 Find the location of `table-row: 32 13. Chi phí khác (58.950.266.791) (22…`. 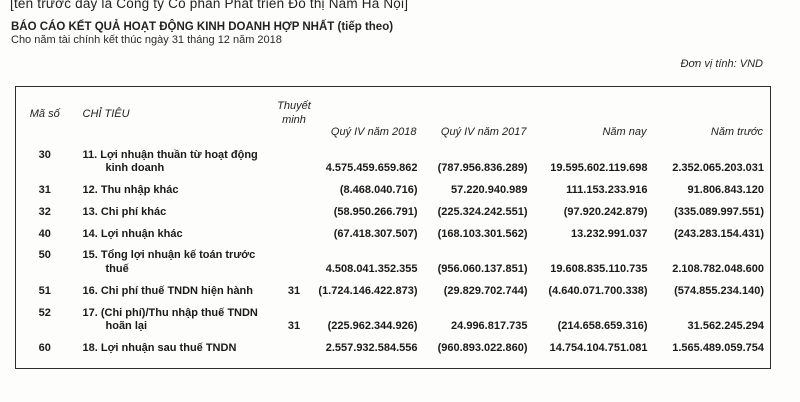

table-row: 32 13. Chi phí khác (58.950.266.791) (22… is located at coordinates (393, 209).